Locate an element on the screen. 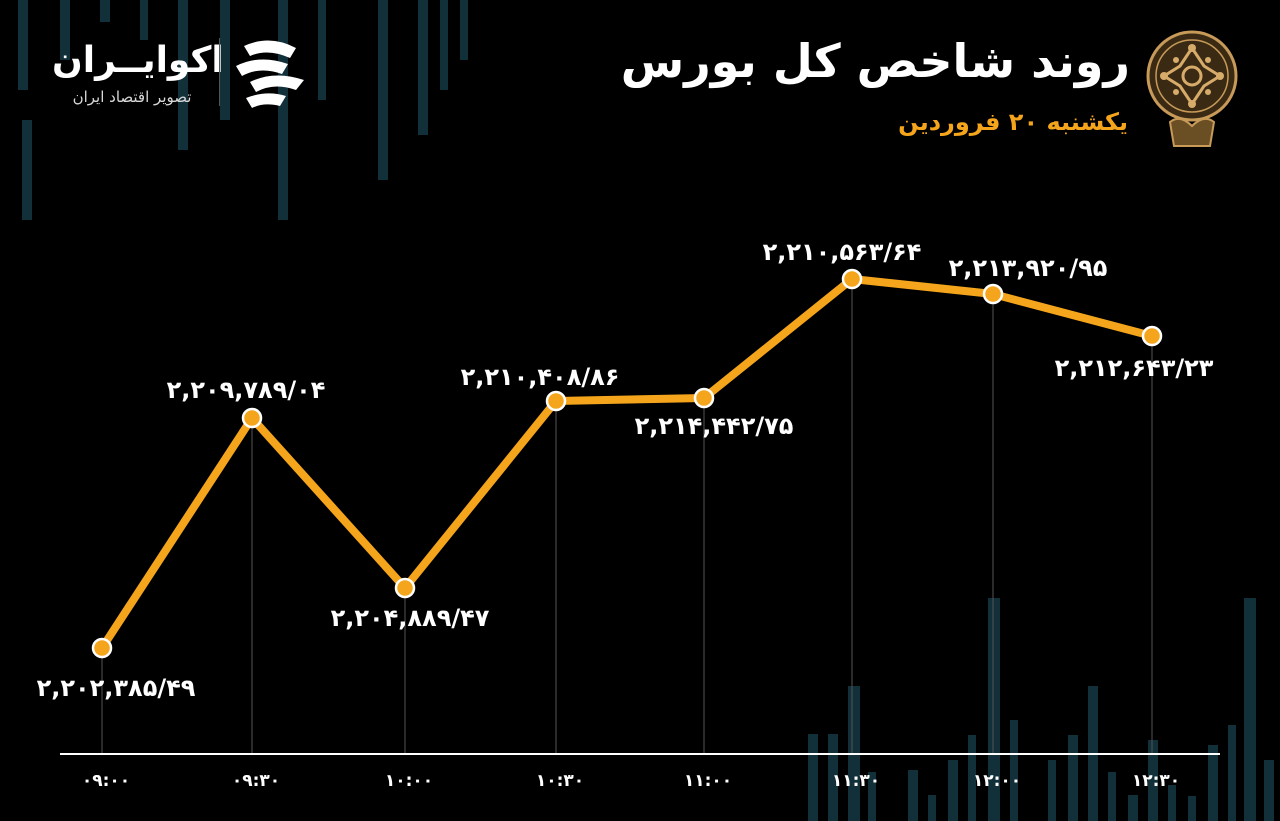 The width and height of the screenshot is (1280, 821). data-label: ۲,۲۱۴,۴۴۲/۷۵ is located at coordinates (714, 426).